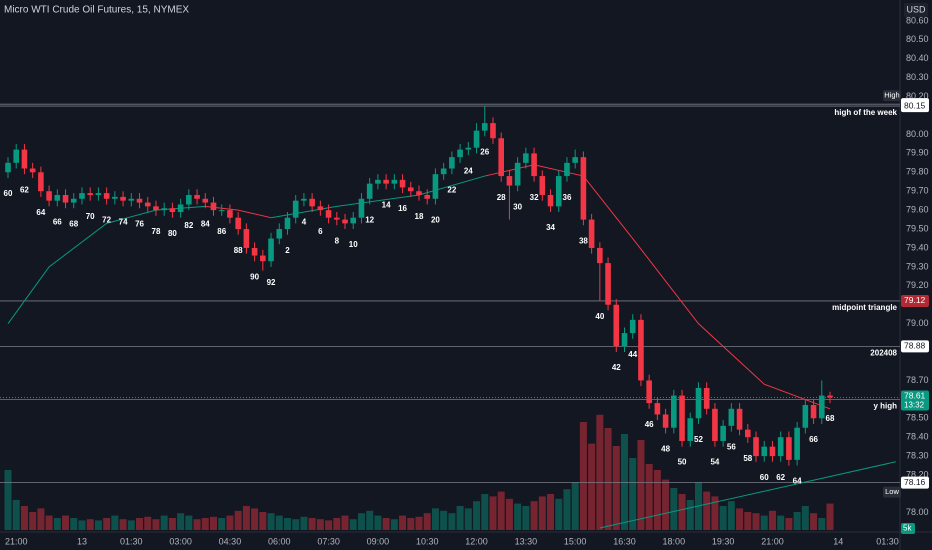  What do you see at coordinates (891, 95) in the screenshot?
I see `level-name: High` at bounding box center [891, 95].